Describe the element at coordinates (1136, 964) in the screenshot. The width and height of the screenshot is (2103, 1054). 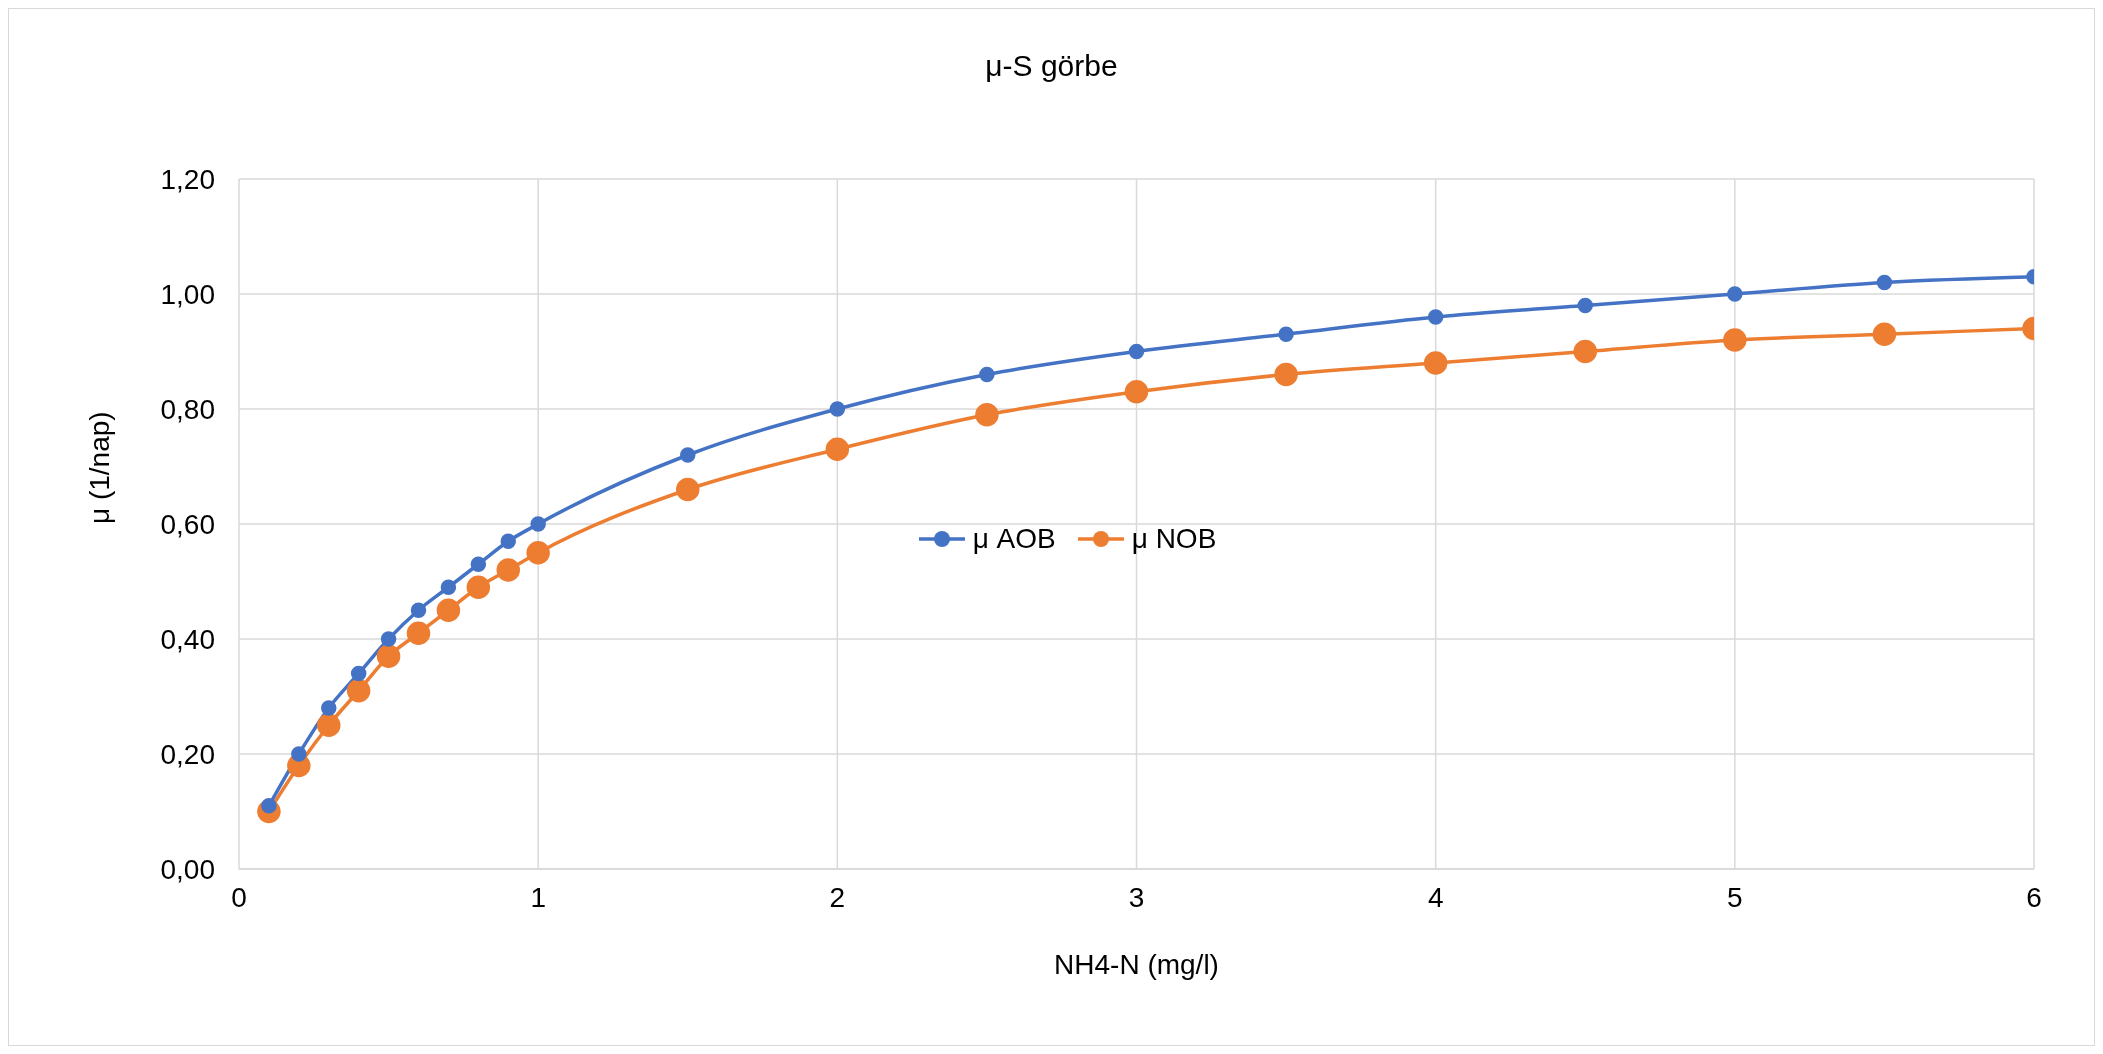
I see `x-axis-title: NH4-N (mg/l)` at that location.